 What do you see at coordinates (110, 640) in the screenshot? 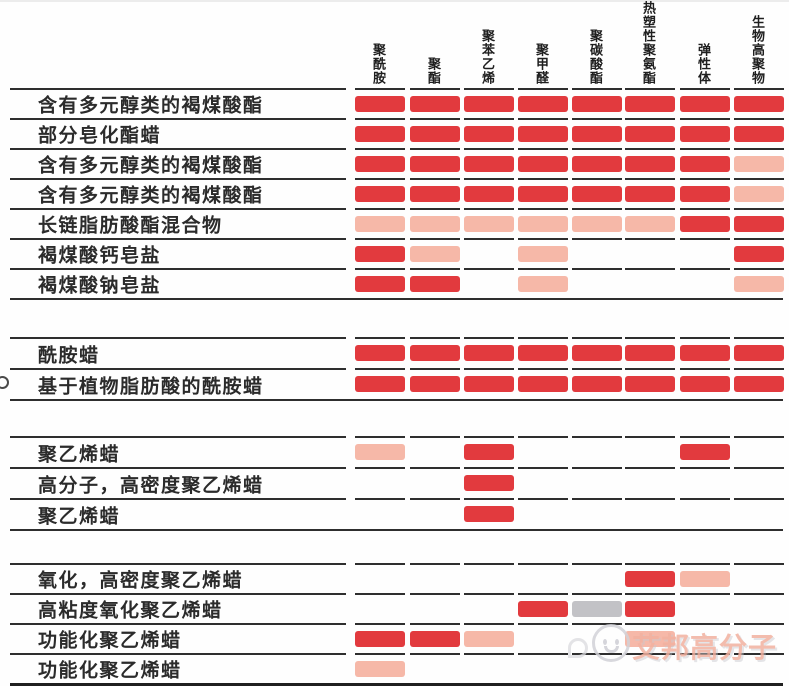
I see `row-label: 功能化聚乙烯蜡` at bounding box center [110, 640].